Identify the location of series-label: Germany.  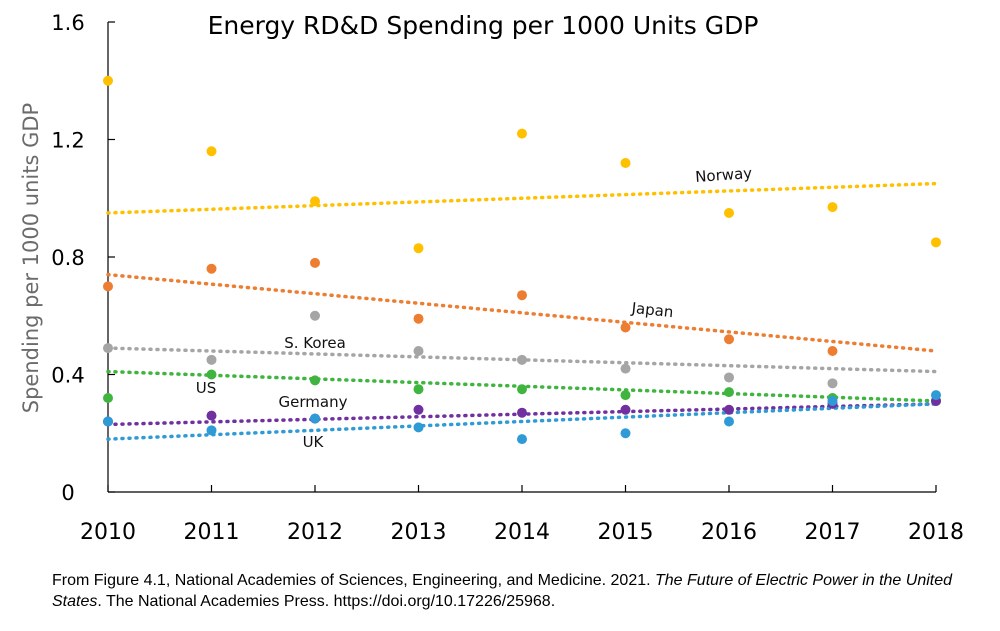
(313, 402).